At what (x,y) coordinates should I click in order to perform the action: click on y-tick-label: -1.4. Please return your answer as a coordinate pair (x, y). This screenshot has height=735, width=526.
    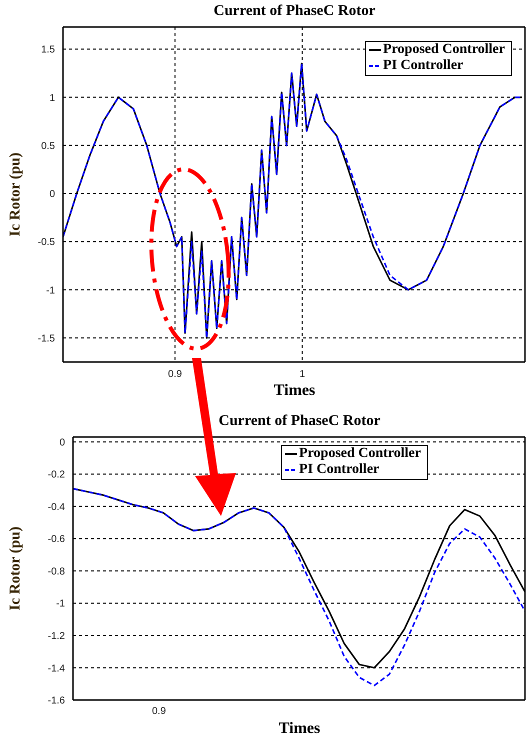
    Looking at the image, I should click on (57, 668).